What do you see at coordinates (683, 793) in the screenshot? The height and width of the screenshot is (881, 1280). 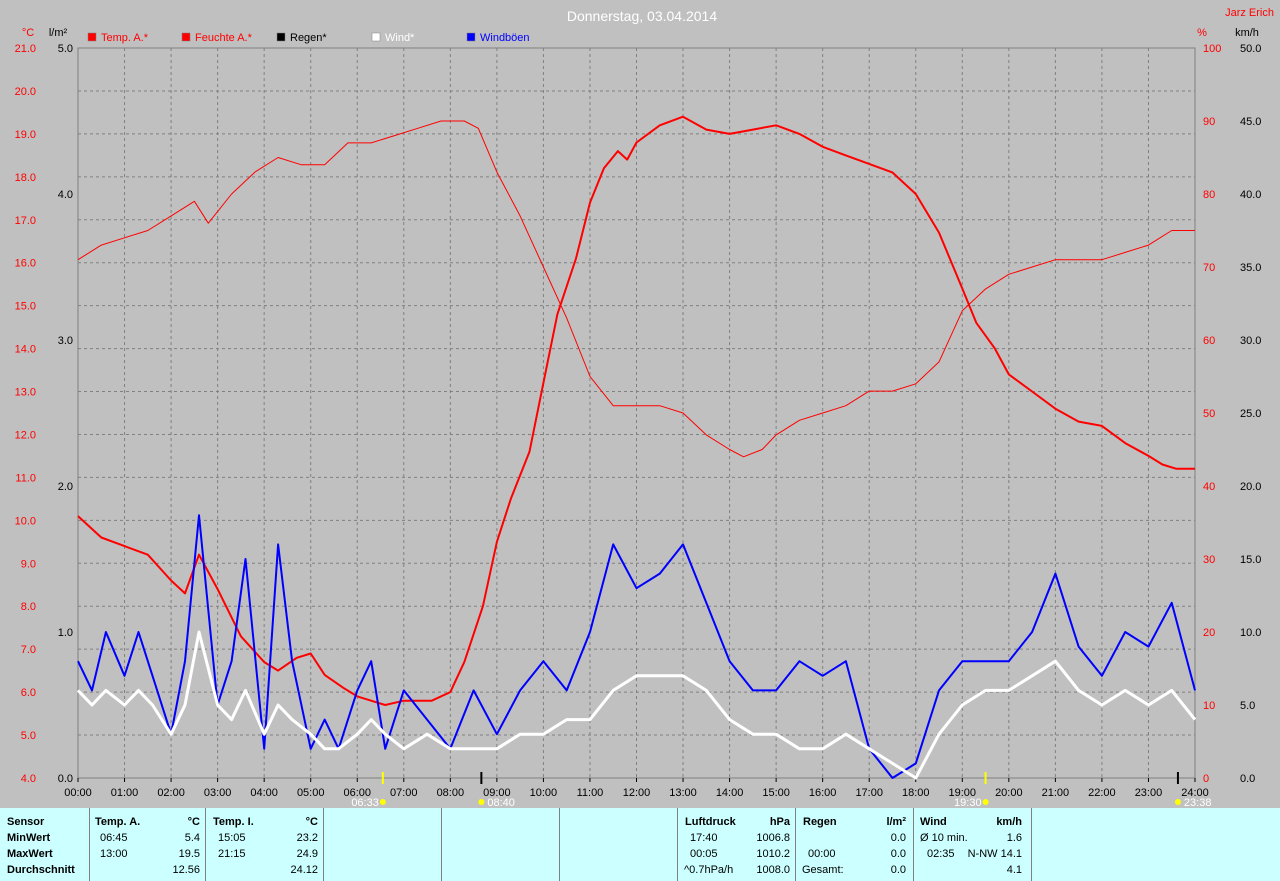 I see `time-tick-label: 13:00` at bounding box center [683, 793].